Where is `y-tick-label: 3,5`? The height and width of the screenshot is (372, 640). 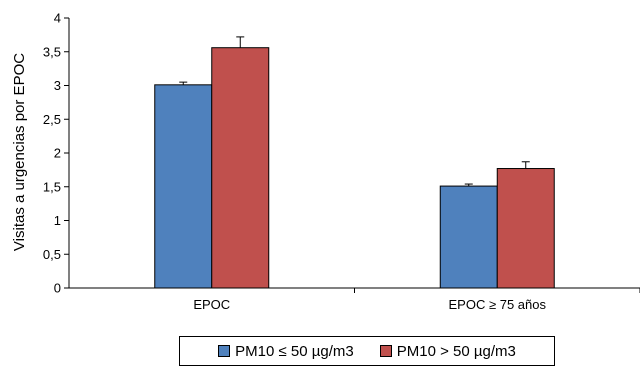 y-tick-label: 3,5 is located at coordinates (52, 51).